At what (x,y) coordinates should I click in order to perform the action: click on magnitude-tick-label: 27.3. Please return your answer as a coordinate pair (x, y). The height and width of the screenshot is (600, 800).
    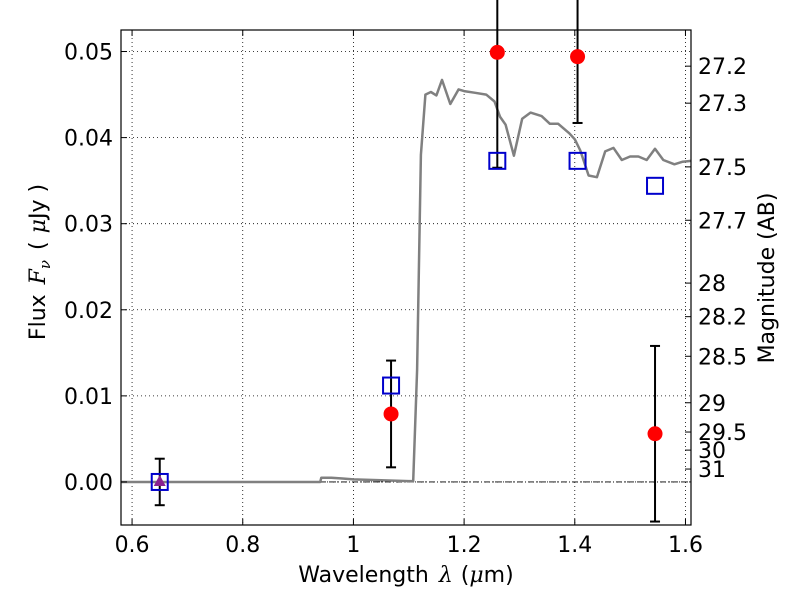
    Looking at the image, I should click on (722, 104).